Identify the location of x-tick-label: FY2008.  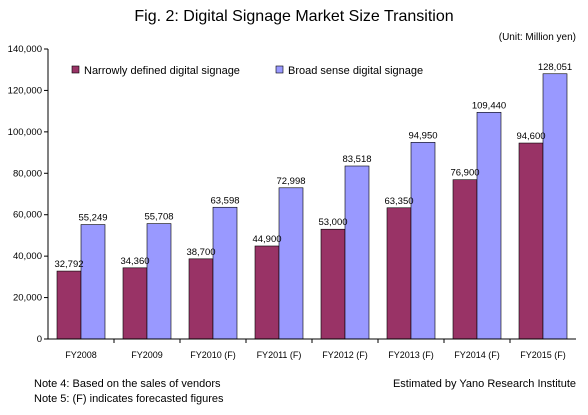
(81, 355).